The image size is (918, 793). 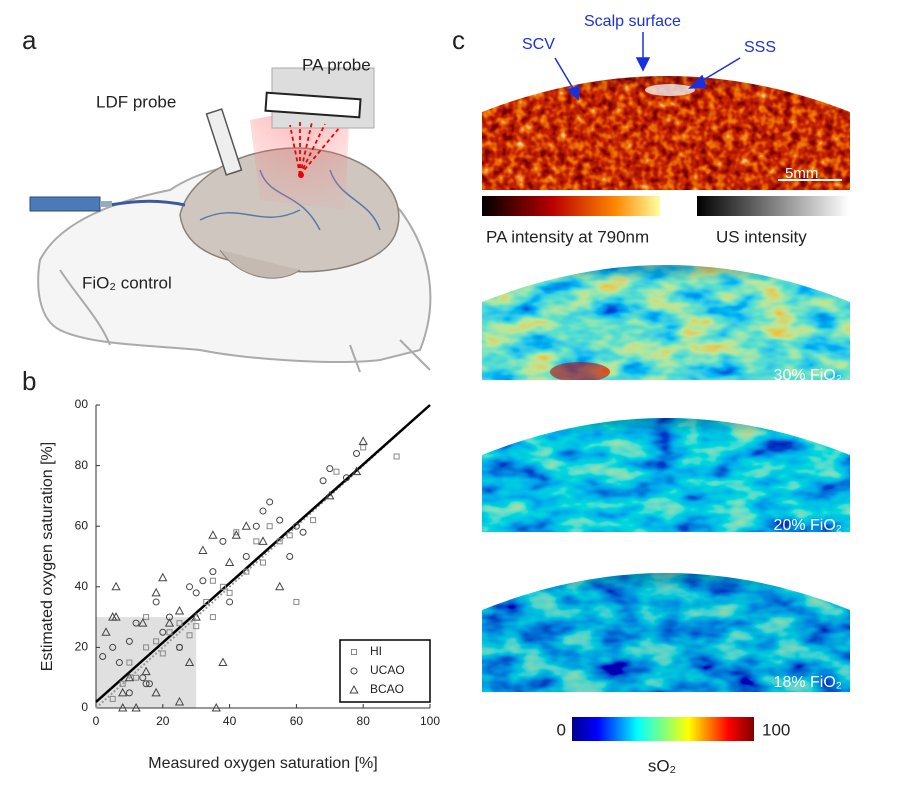 What do you see at coordinates (808, 525) in the screenshot?
I see `condition-label: 20% FiO₂` at bounding box center [808, 525].